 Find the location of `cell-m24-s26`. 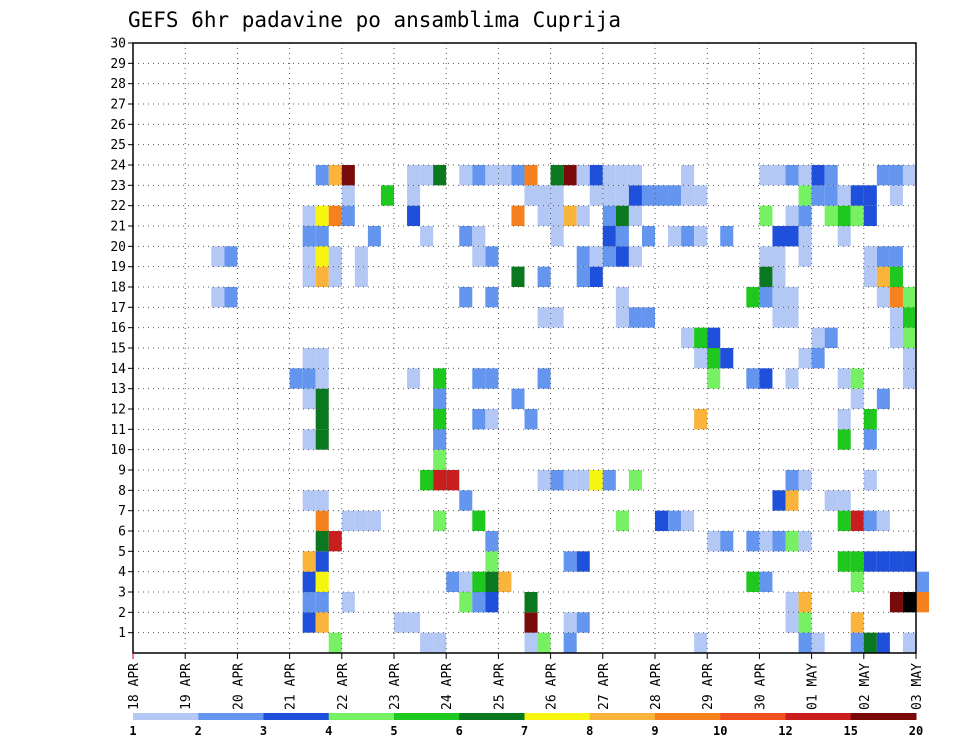

cell-m24-s26 is located at coordinates (479, 175).